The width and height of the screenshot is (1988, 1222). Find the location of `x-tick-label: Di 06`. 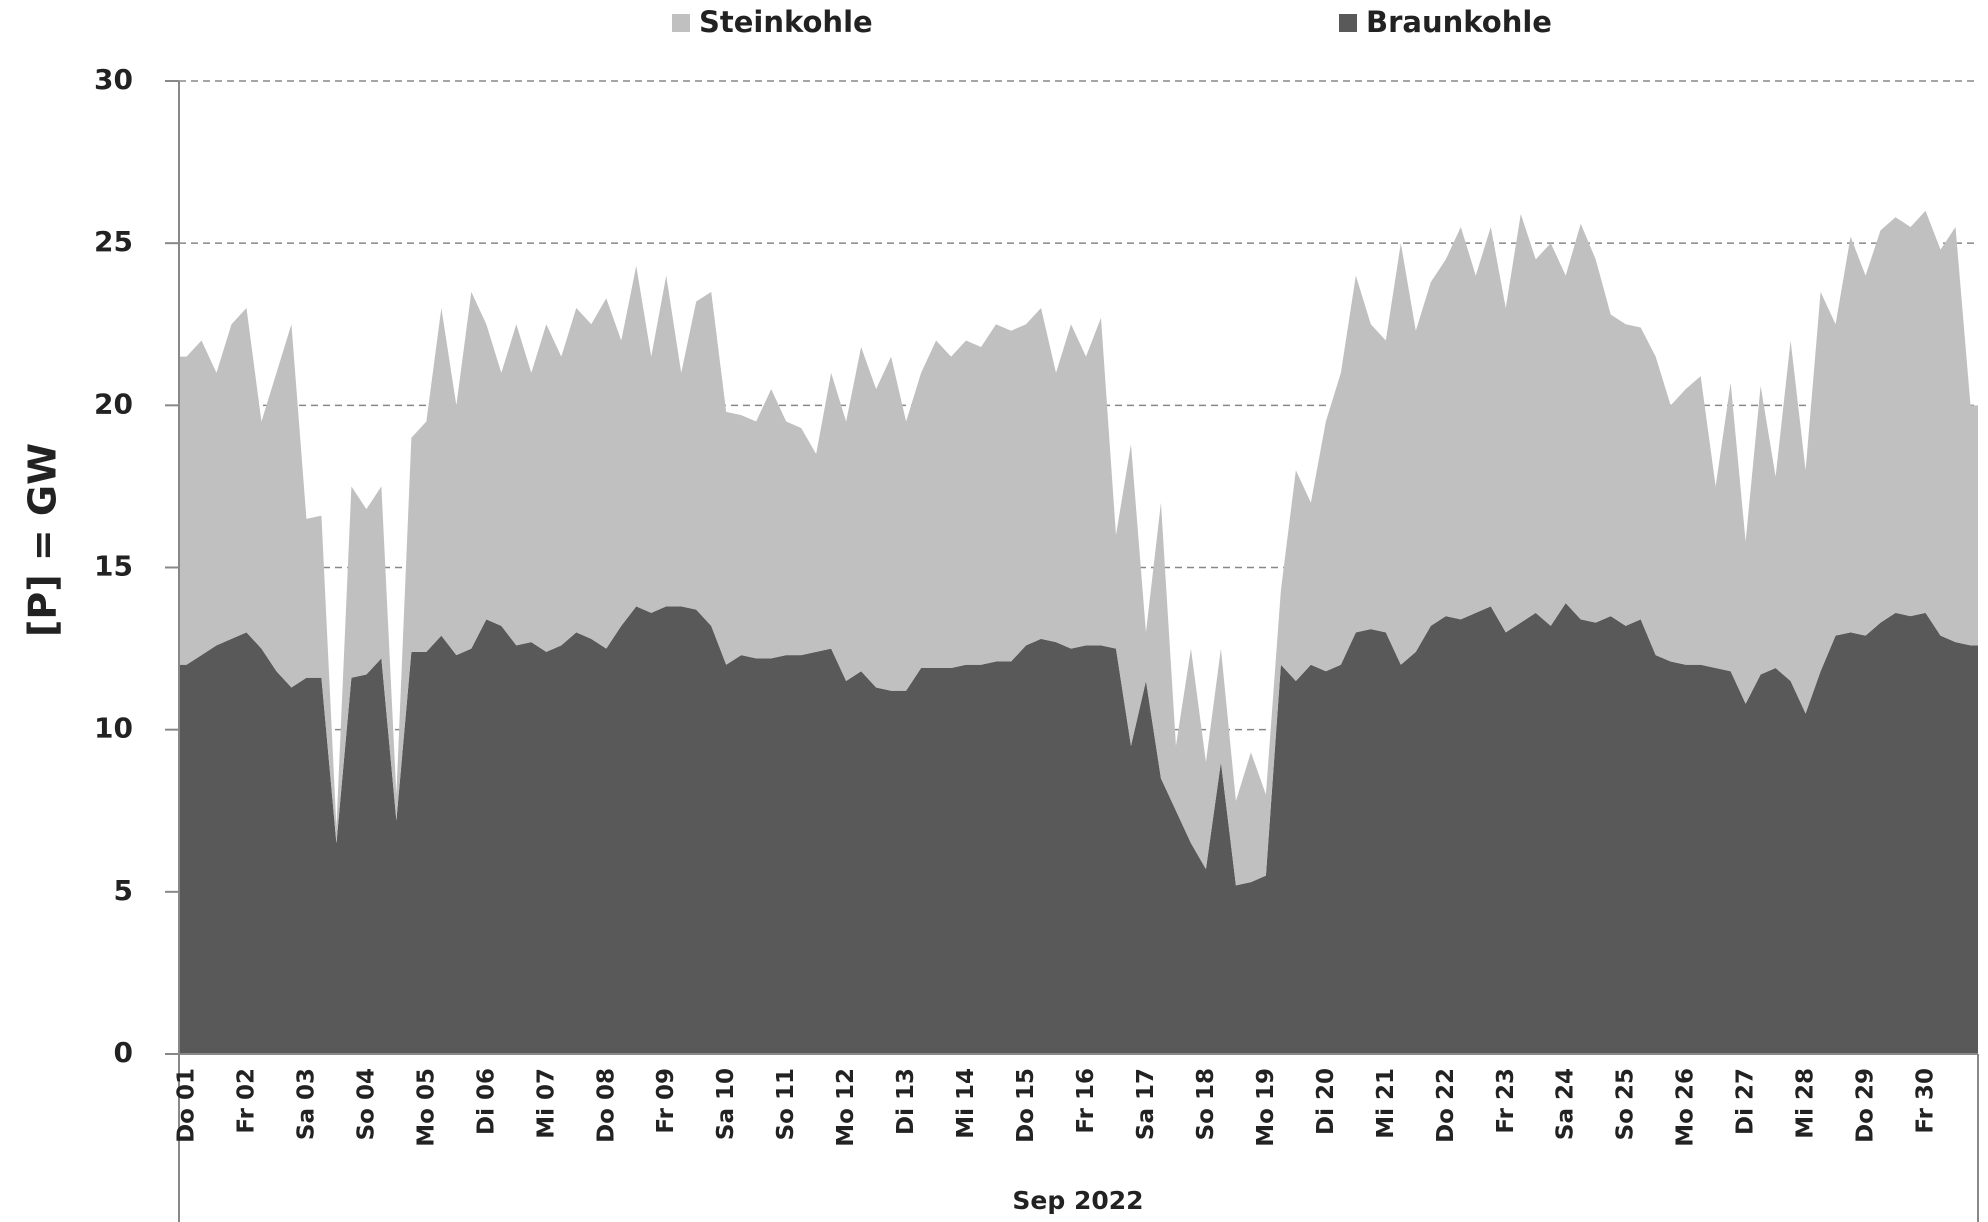

x-tick-label: Di 06 is located at coordinates (486, 1101).